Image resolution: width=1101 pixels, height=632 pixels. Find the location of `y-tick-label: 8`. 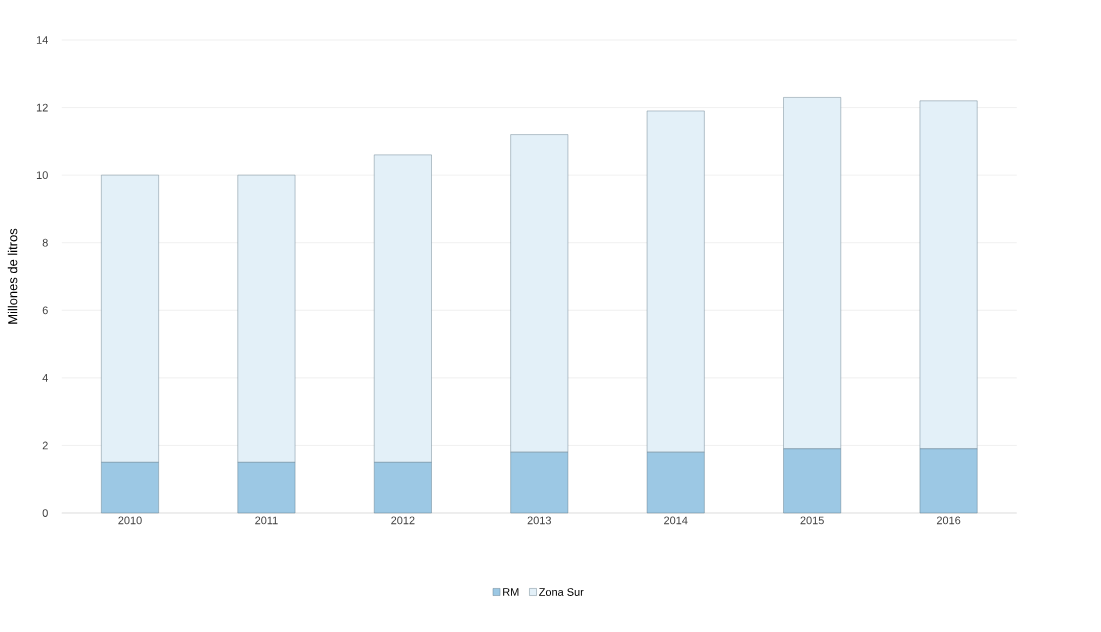

y-tick-label: 8 is located at coordinates (45, 242).